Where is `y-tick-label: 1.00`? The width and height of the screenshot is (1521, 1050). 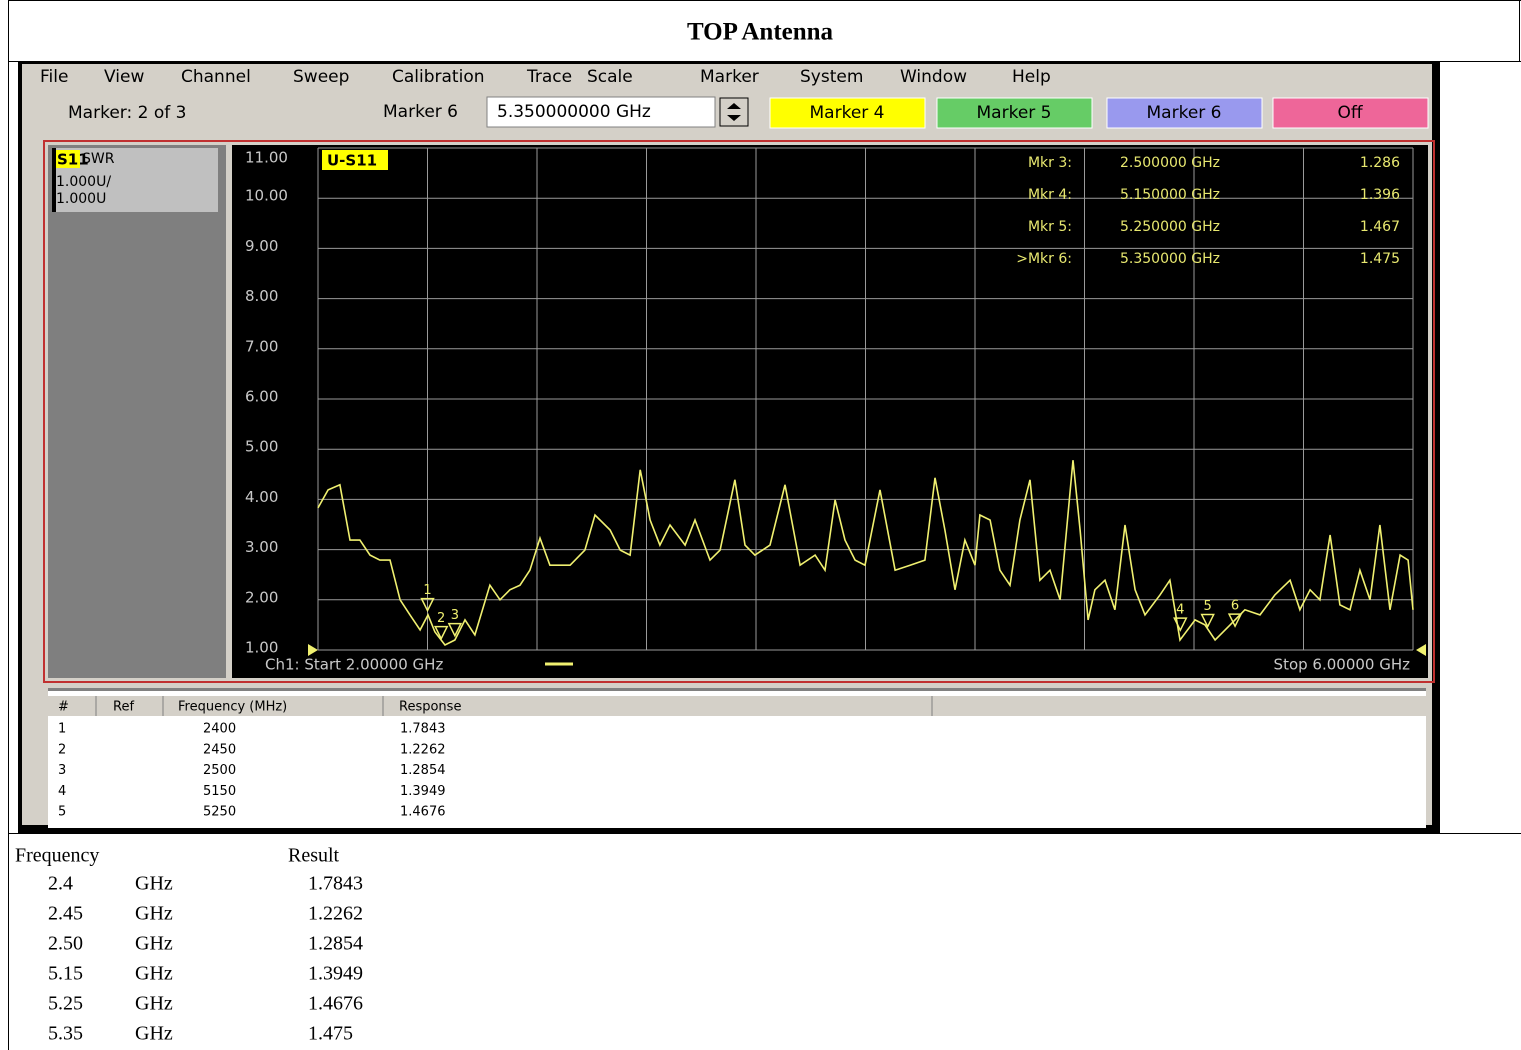
y-tick-label: 1.00 is located at coordinates (261, 648).